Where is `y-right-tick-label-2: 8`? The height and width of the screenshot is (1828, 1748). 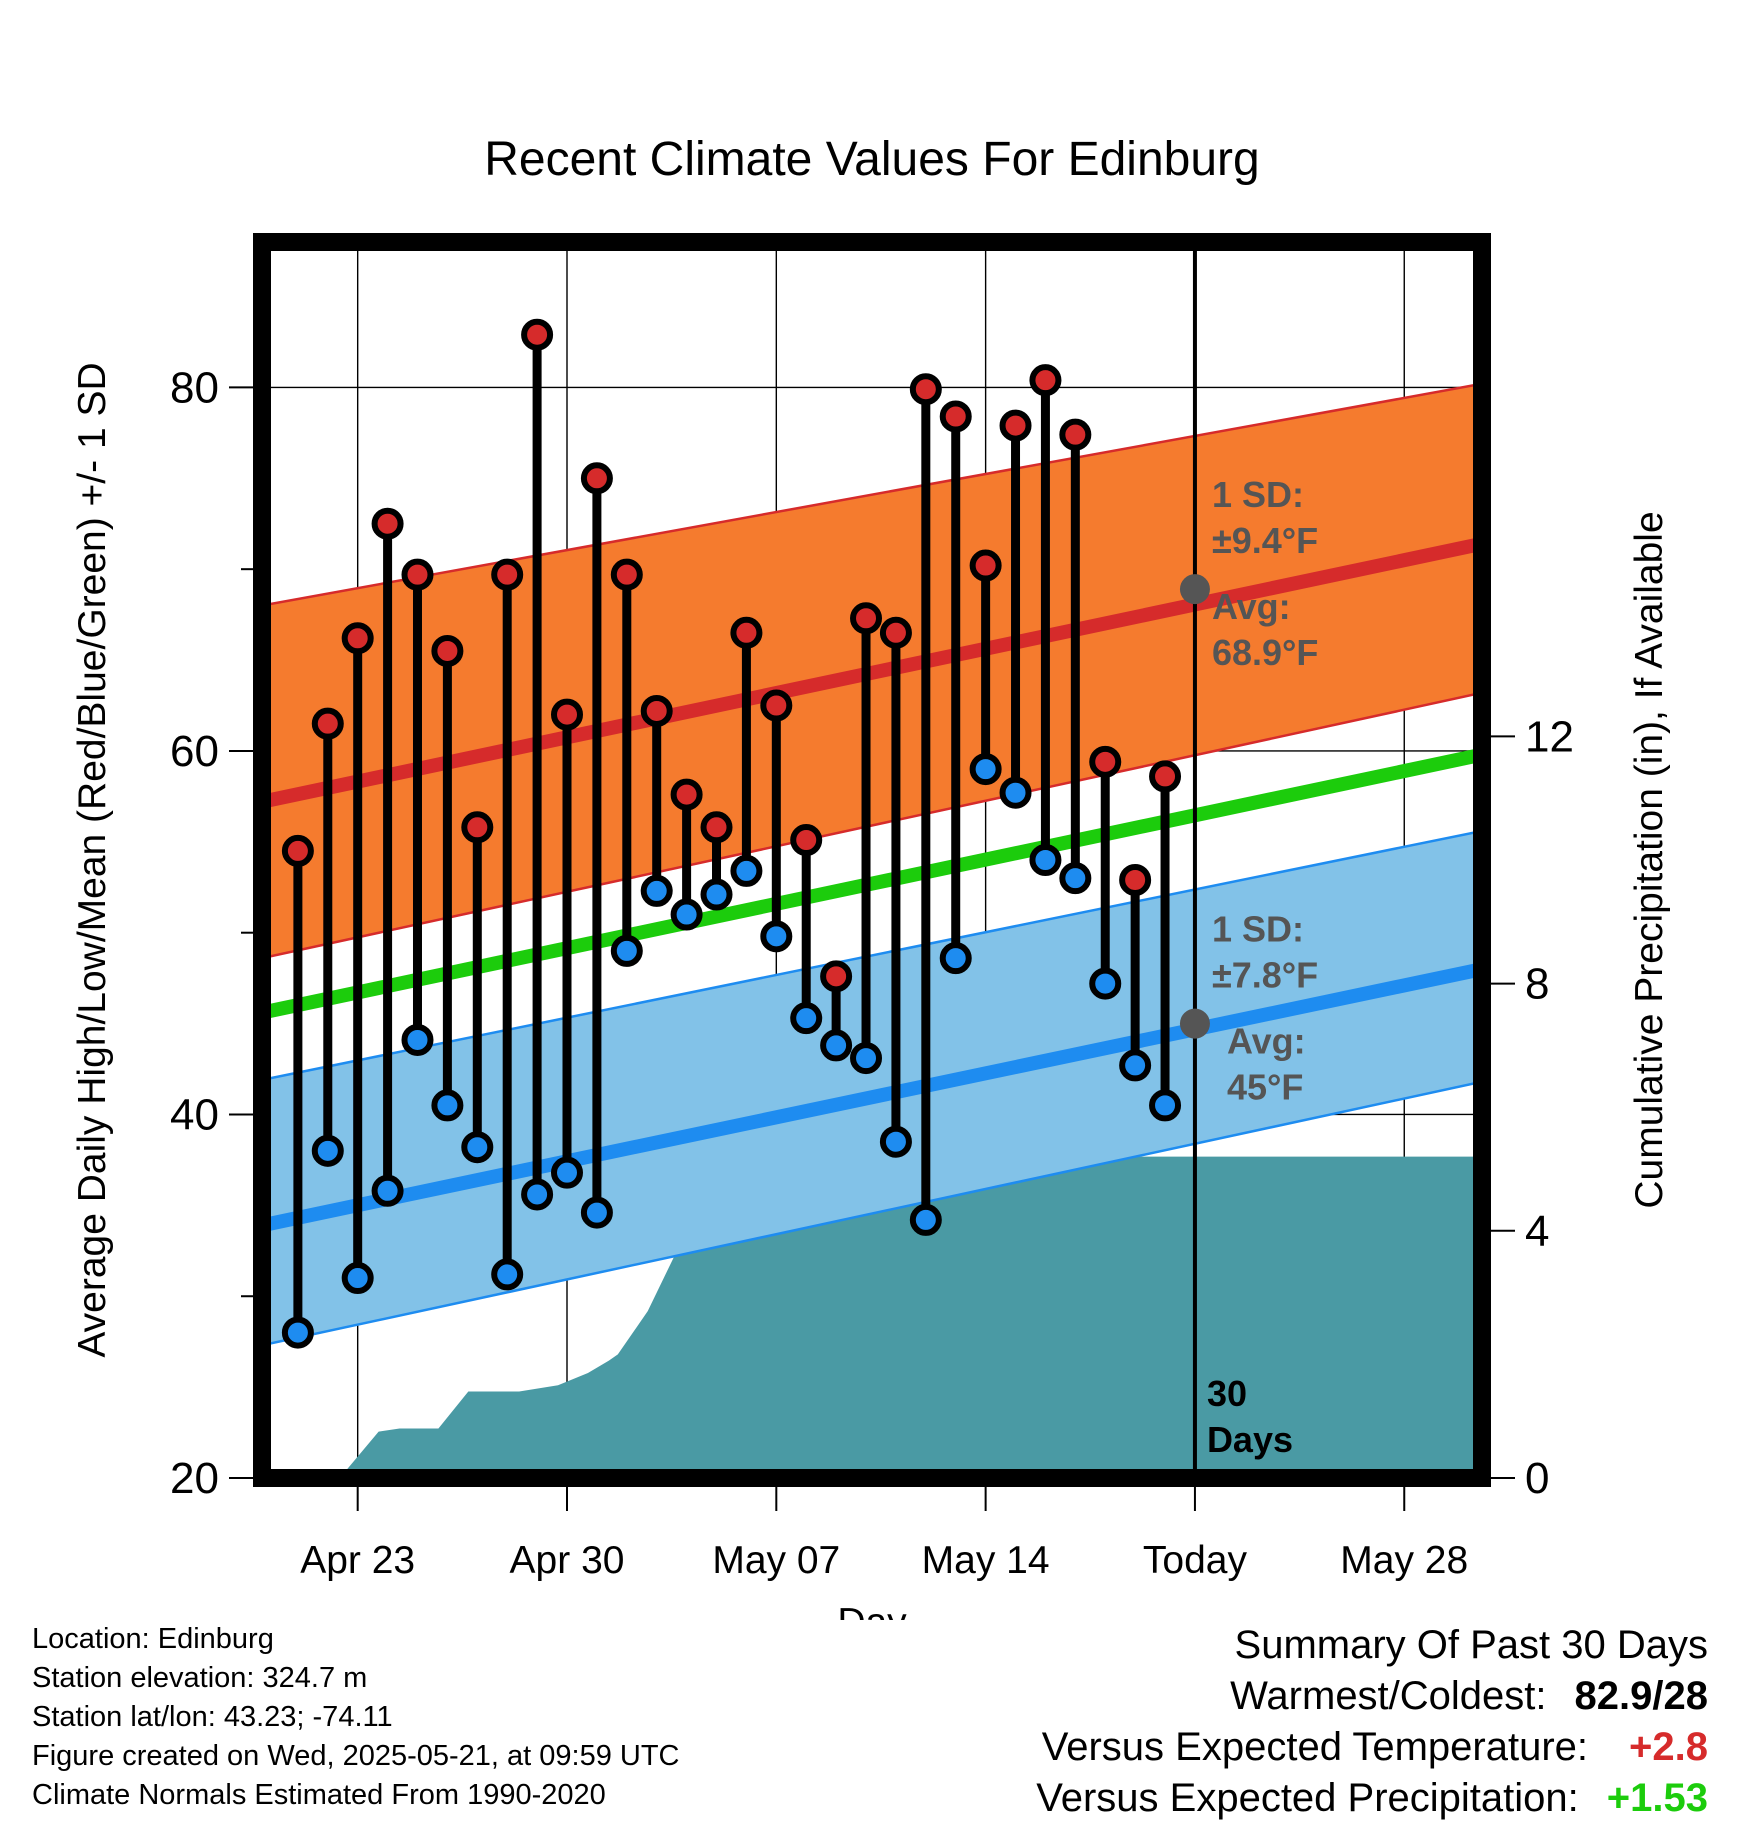
y-right-tick-label-2: 8 is located at coordinates (1537, 984).